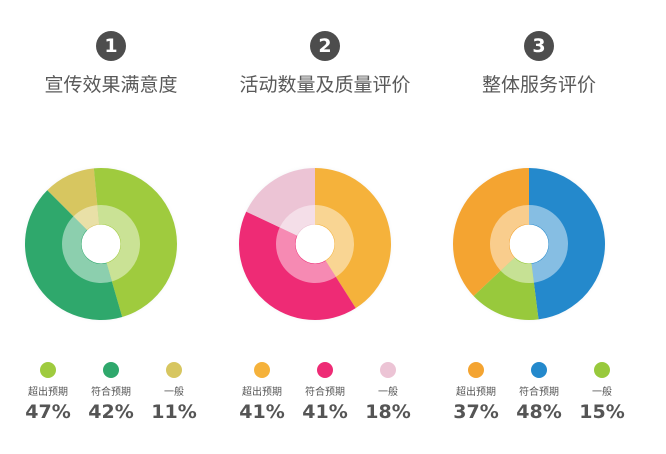  I want to click on legend-item: 一般 11%, so click(174, 392).